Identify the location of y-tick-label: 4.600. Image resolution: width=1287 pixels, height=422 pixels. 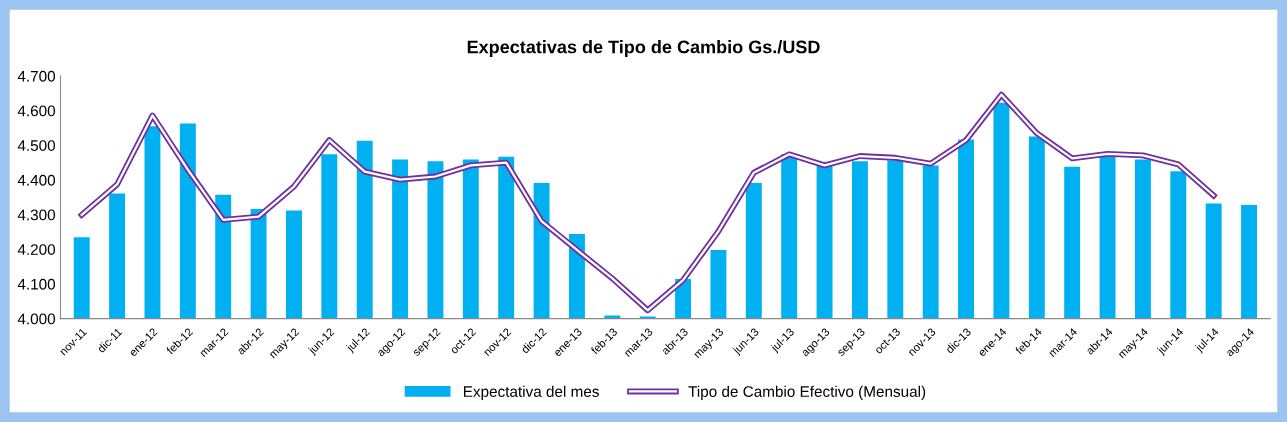
(36, 111).